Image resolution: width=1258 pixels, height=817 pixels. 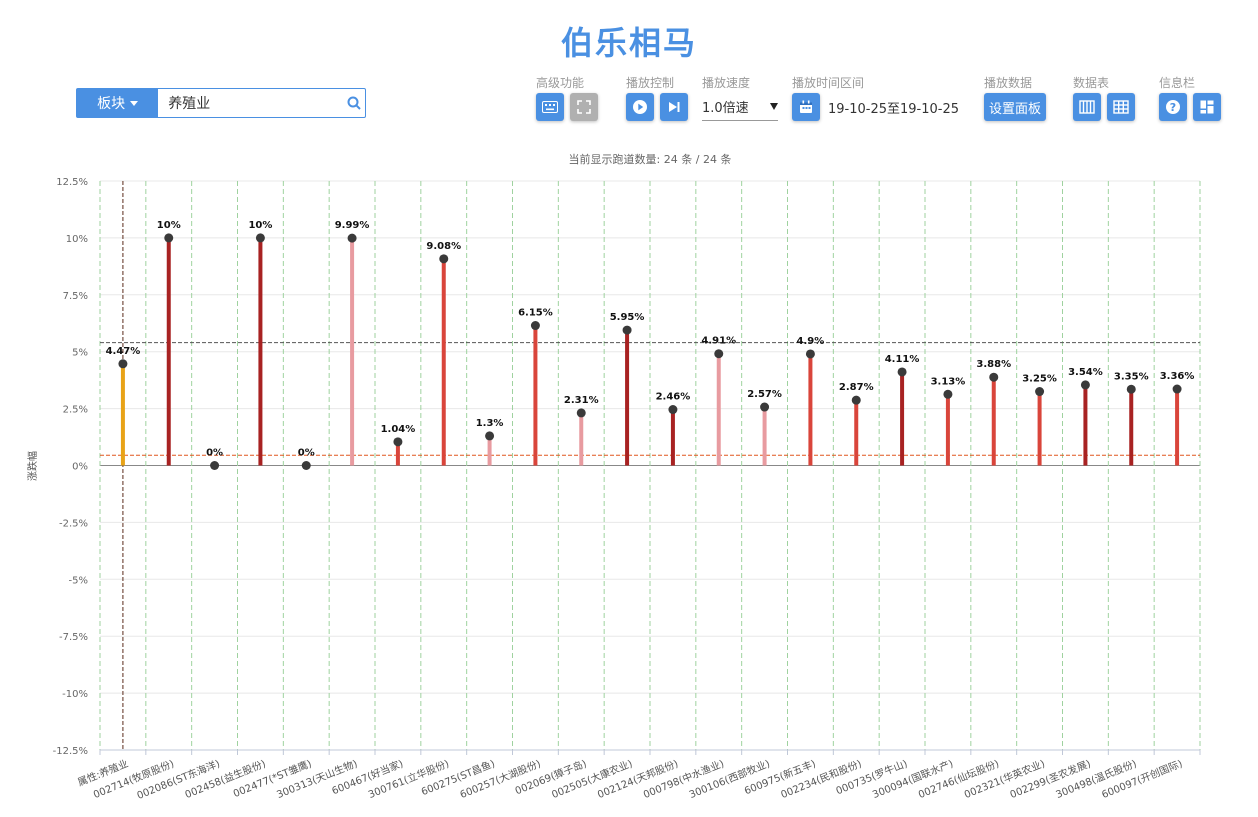 What do you see at coordinates (550, 107) in the screenshot?
I see `keyboard-icon` at bounding box center [550, 107].